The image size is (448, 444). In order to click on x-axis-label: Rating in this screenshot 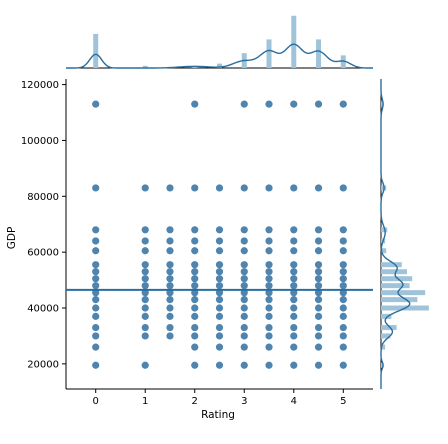, I will do `click(218, 415)`.